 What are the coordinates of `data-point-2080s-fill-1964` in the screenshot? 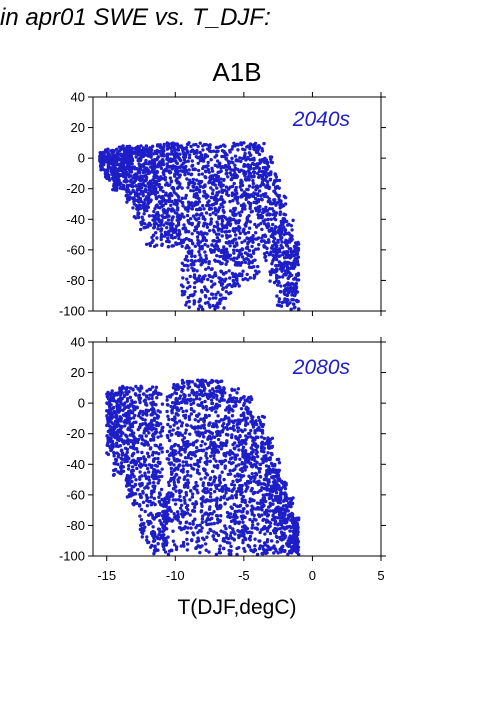 It's located at (152, 491).